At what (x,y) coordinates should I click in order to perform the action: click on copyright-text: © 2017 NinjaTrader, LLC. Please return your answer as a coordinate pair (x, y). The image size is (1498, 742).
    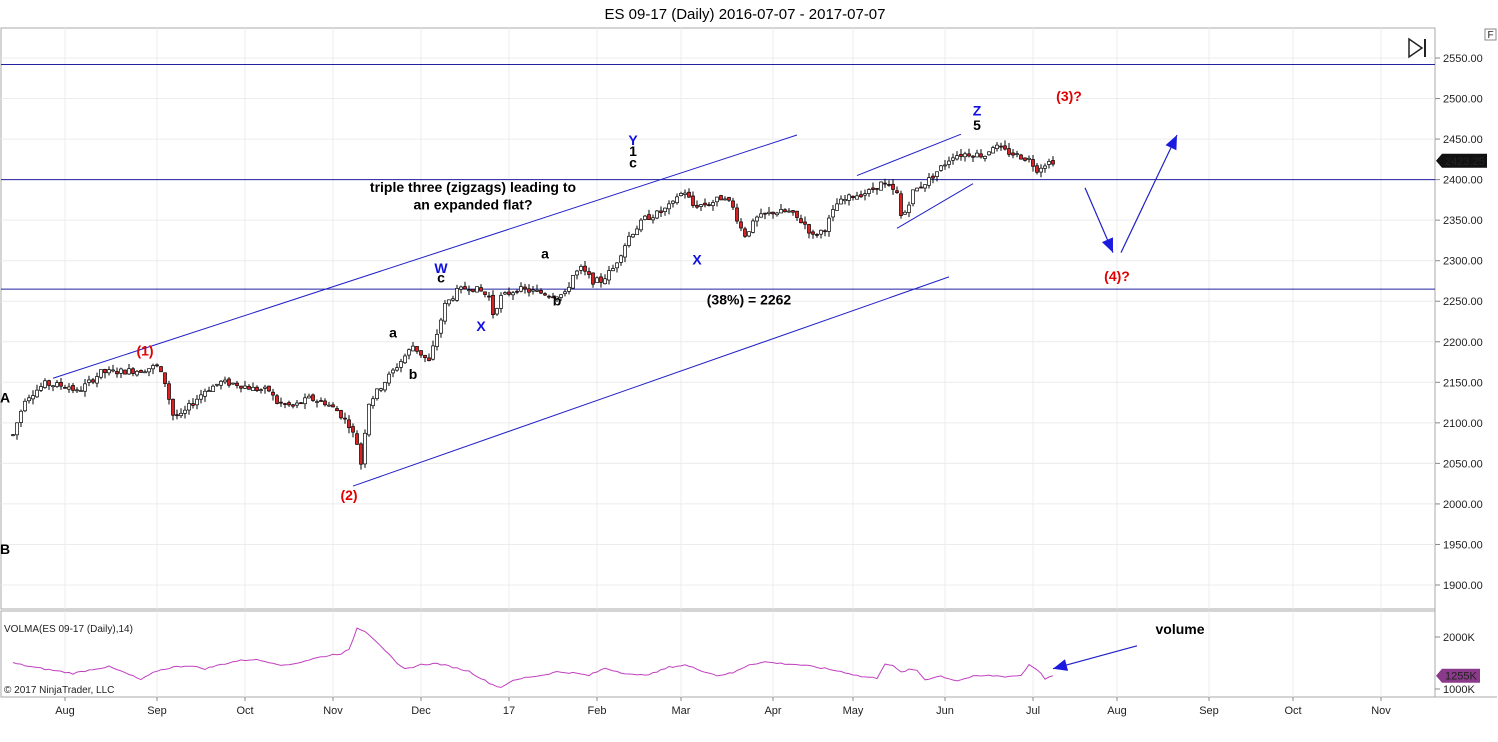
    Looking at the image, I should click on (59, 690).